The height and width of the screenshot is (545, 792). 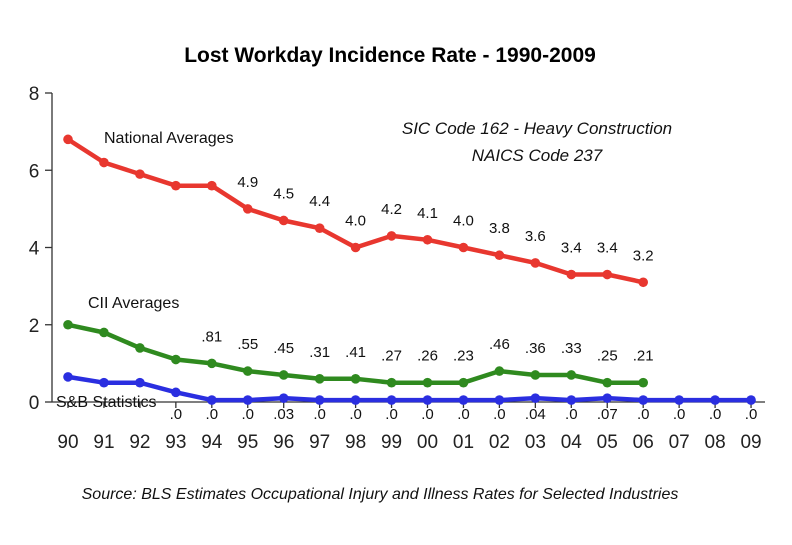 I want to click on data-label: 4.4, so click(x=319, y=201).